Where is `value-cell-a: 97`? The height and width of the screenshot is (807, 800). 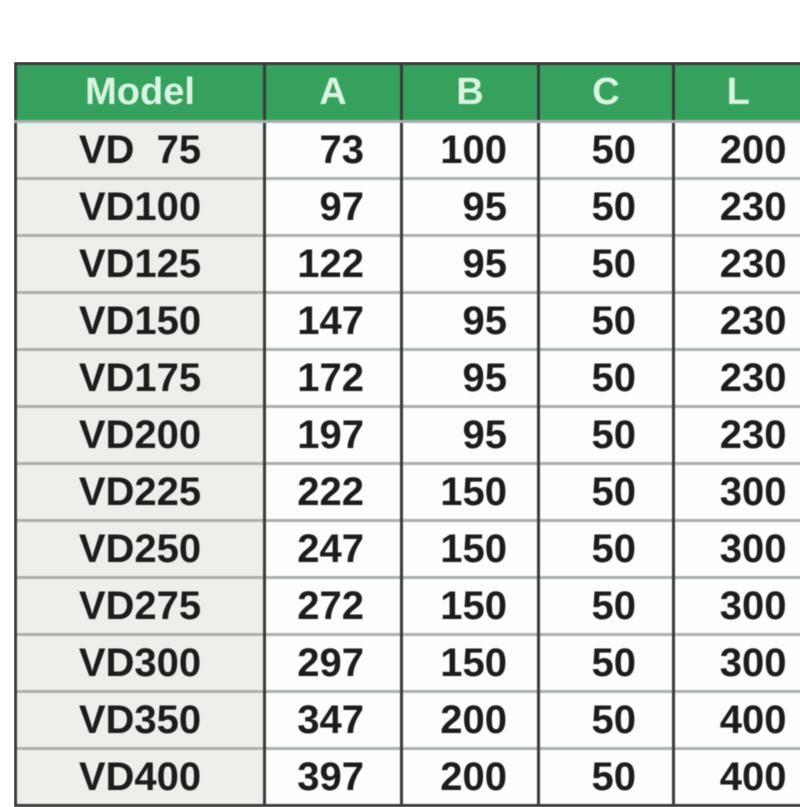
value-cell-a: 97 is located at coordinates (333, 207).